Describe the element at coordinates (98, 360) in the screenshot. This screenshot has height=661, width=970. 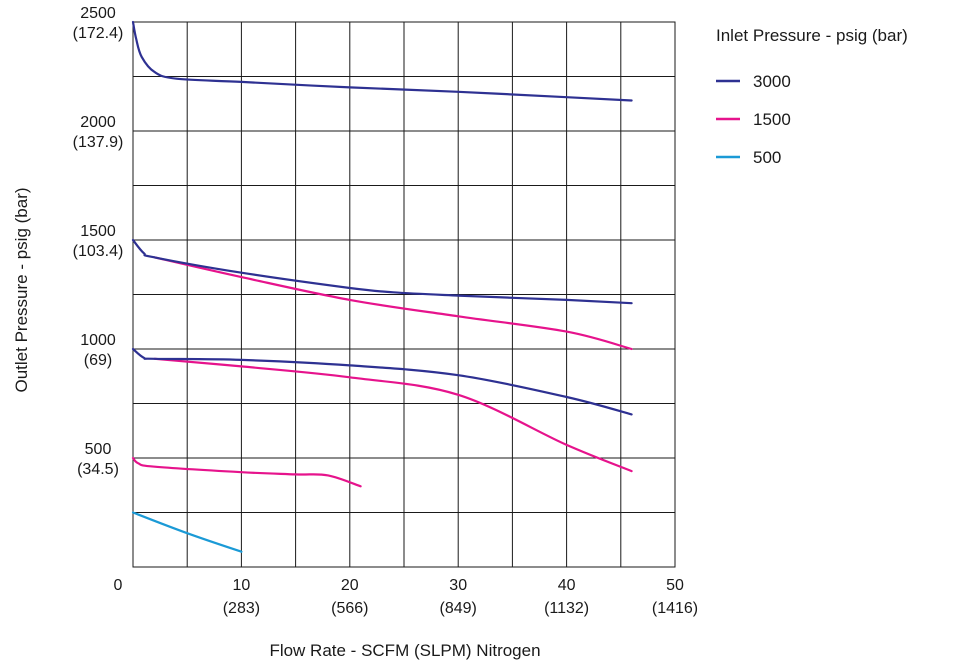
I see `y-tick-sublabel: (69)` at that location.